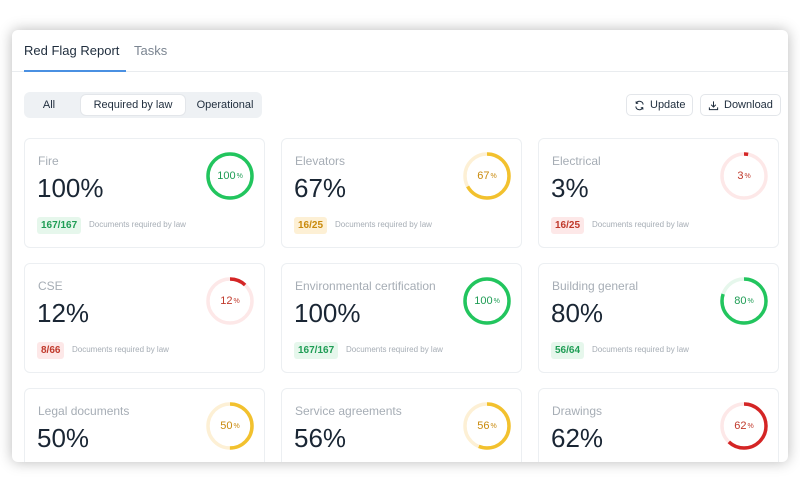 The width and height of the screenshot is (800, 500). What do you see at coordinates (568, 350) in the screenshot?
I see `documents-count-badge: 56/64` at bounding box center [568, 350].